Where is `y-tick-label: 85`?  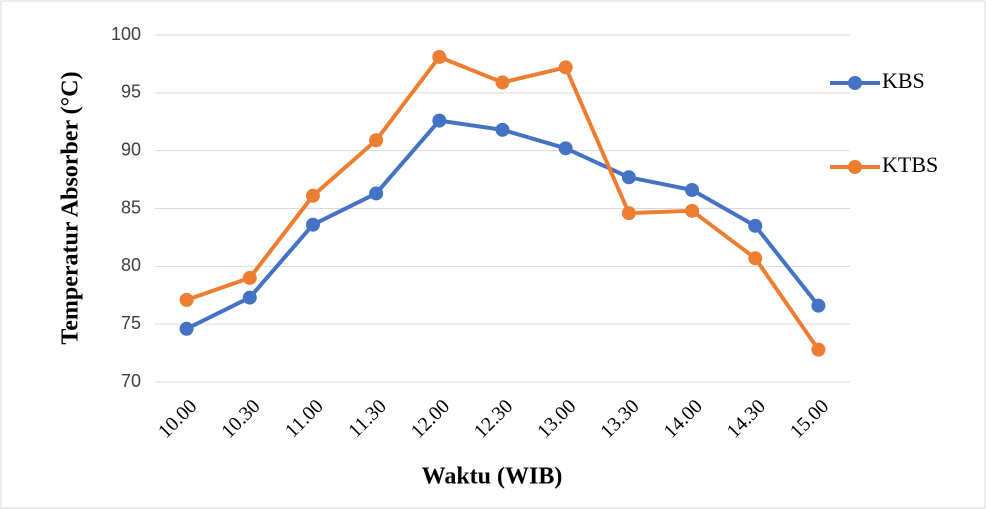 y-tick-label: 85 is located at coordinates (131, 207).